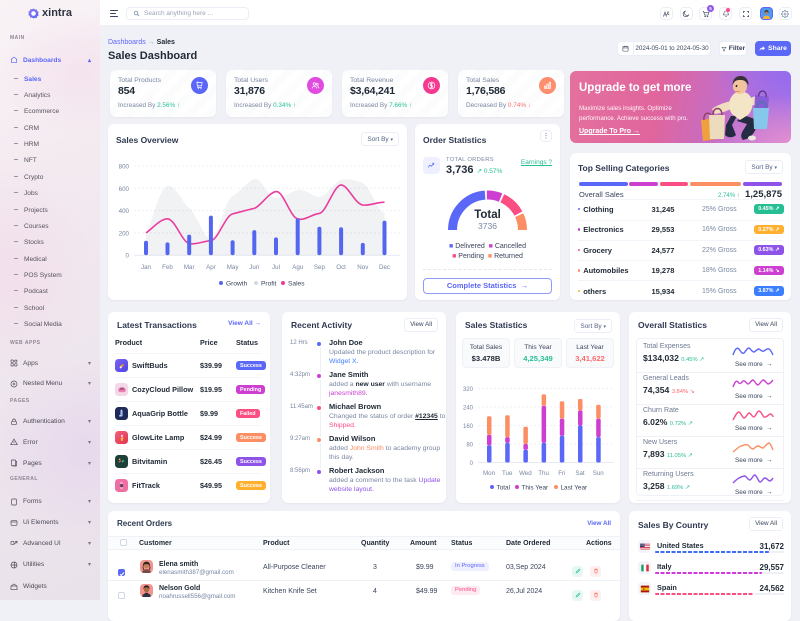 This screenshot has width=800, height=621. Describe the element at coordinates (341, 267) in the screenshot. I see `svg-text: Oct` at that location.